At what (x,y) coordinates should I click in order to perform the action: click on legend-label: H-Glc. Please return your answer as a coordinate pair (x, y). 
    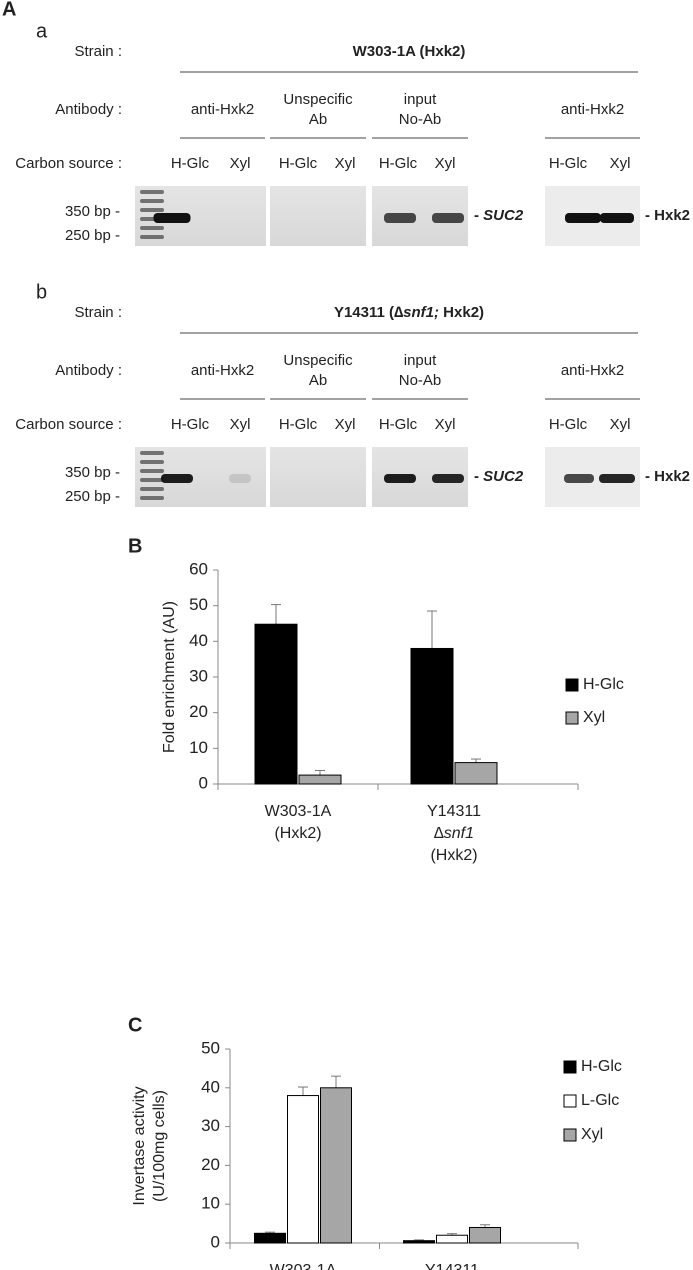
    Looking at the image, I should click on (601, 1066).